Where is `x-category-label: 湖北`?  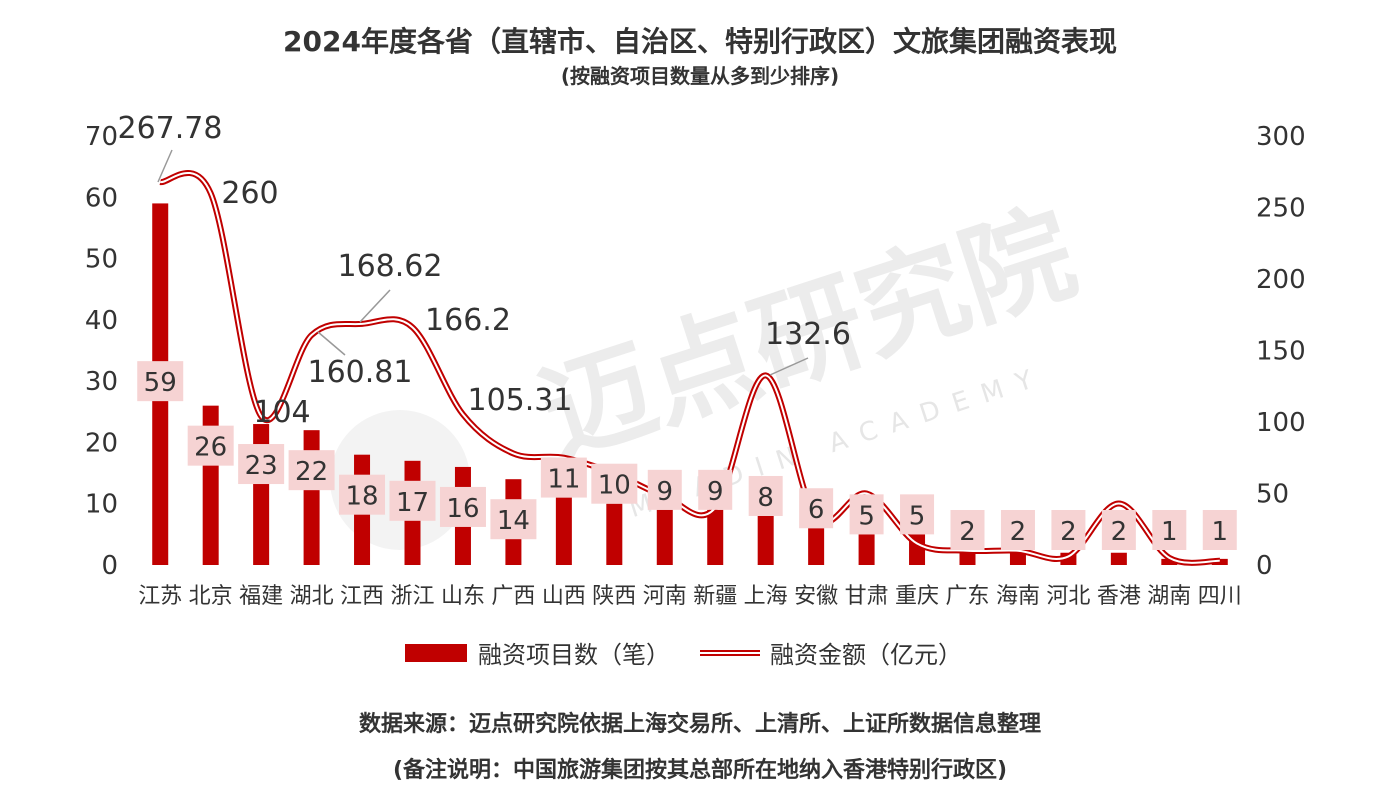 x-category-label: 湖北 is located at coordinates (312, 596).